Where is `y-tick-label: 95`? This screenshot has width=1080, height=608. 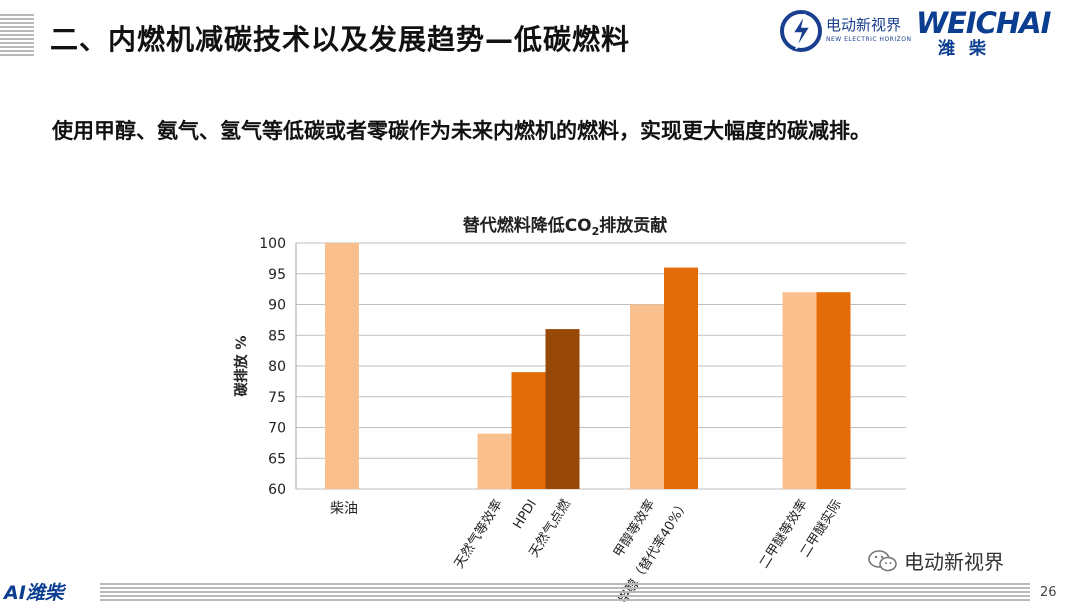 y-tick-label: 95 is located at coordinates (277, 275).